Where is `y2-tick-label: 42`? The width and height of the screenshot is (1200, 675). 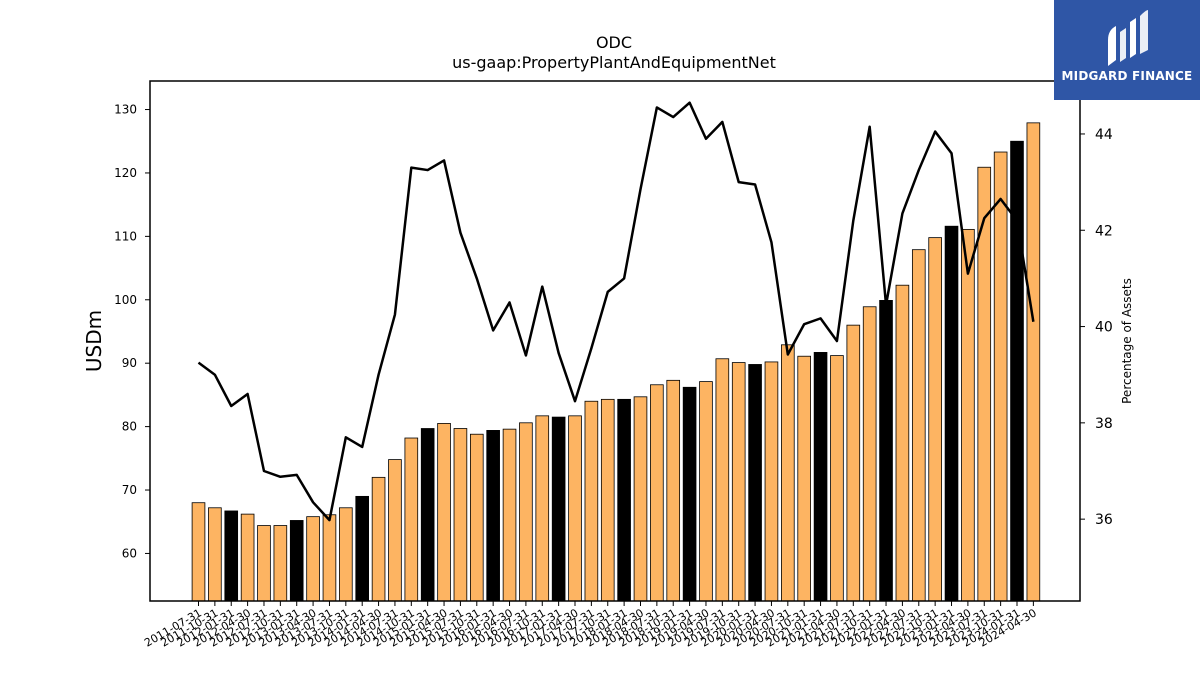 y2-tick-label: 42 is located at coordinates (1104, 231).